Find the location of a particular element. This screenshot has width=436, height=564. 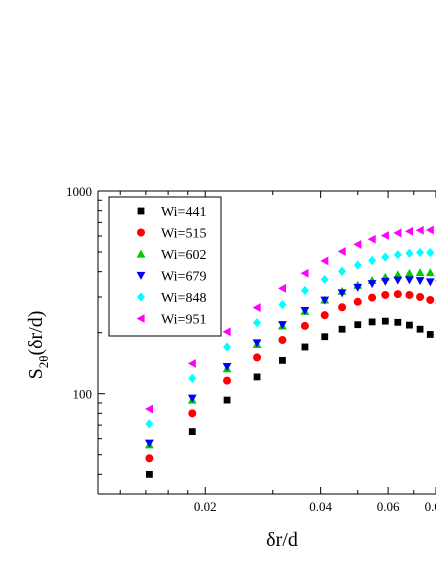

legend-item: Wi=515 is located at coordinates (171, 234).